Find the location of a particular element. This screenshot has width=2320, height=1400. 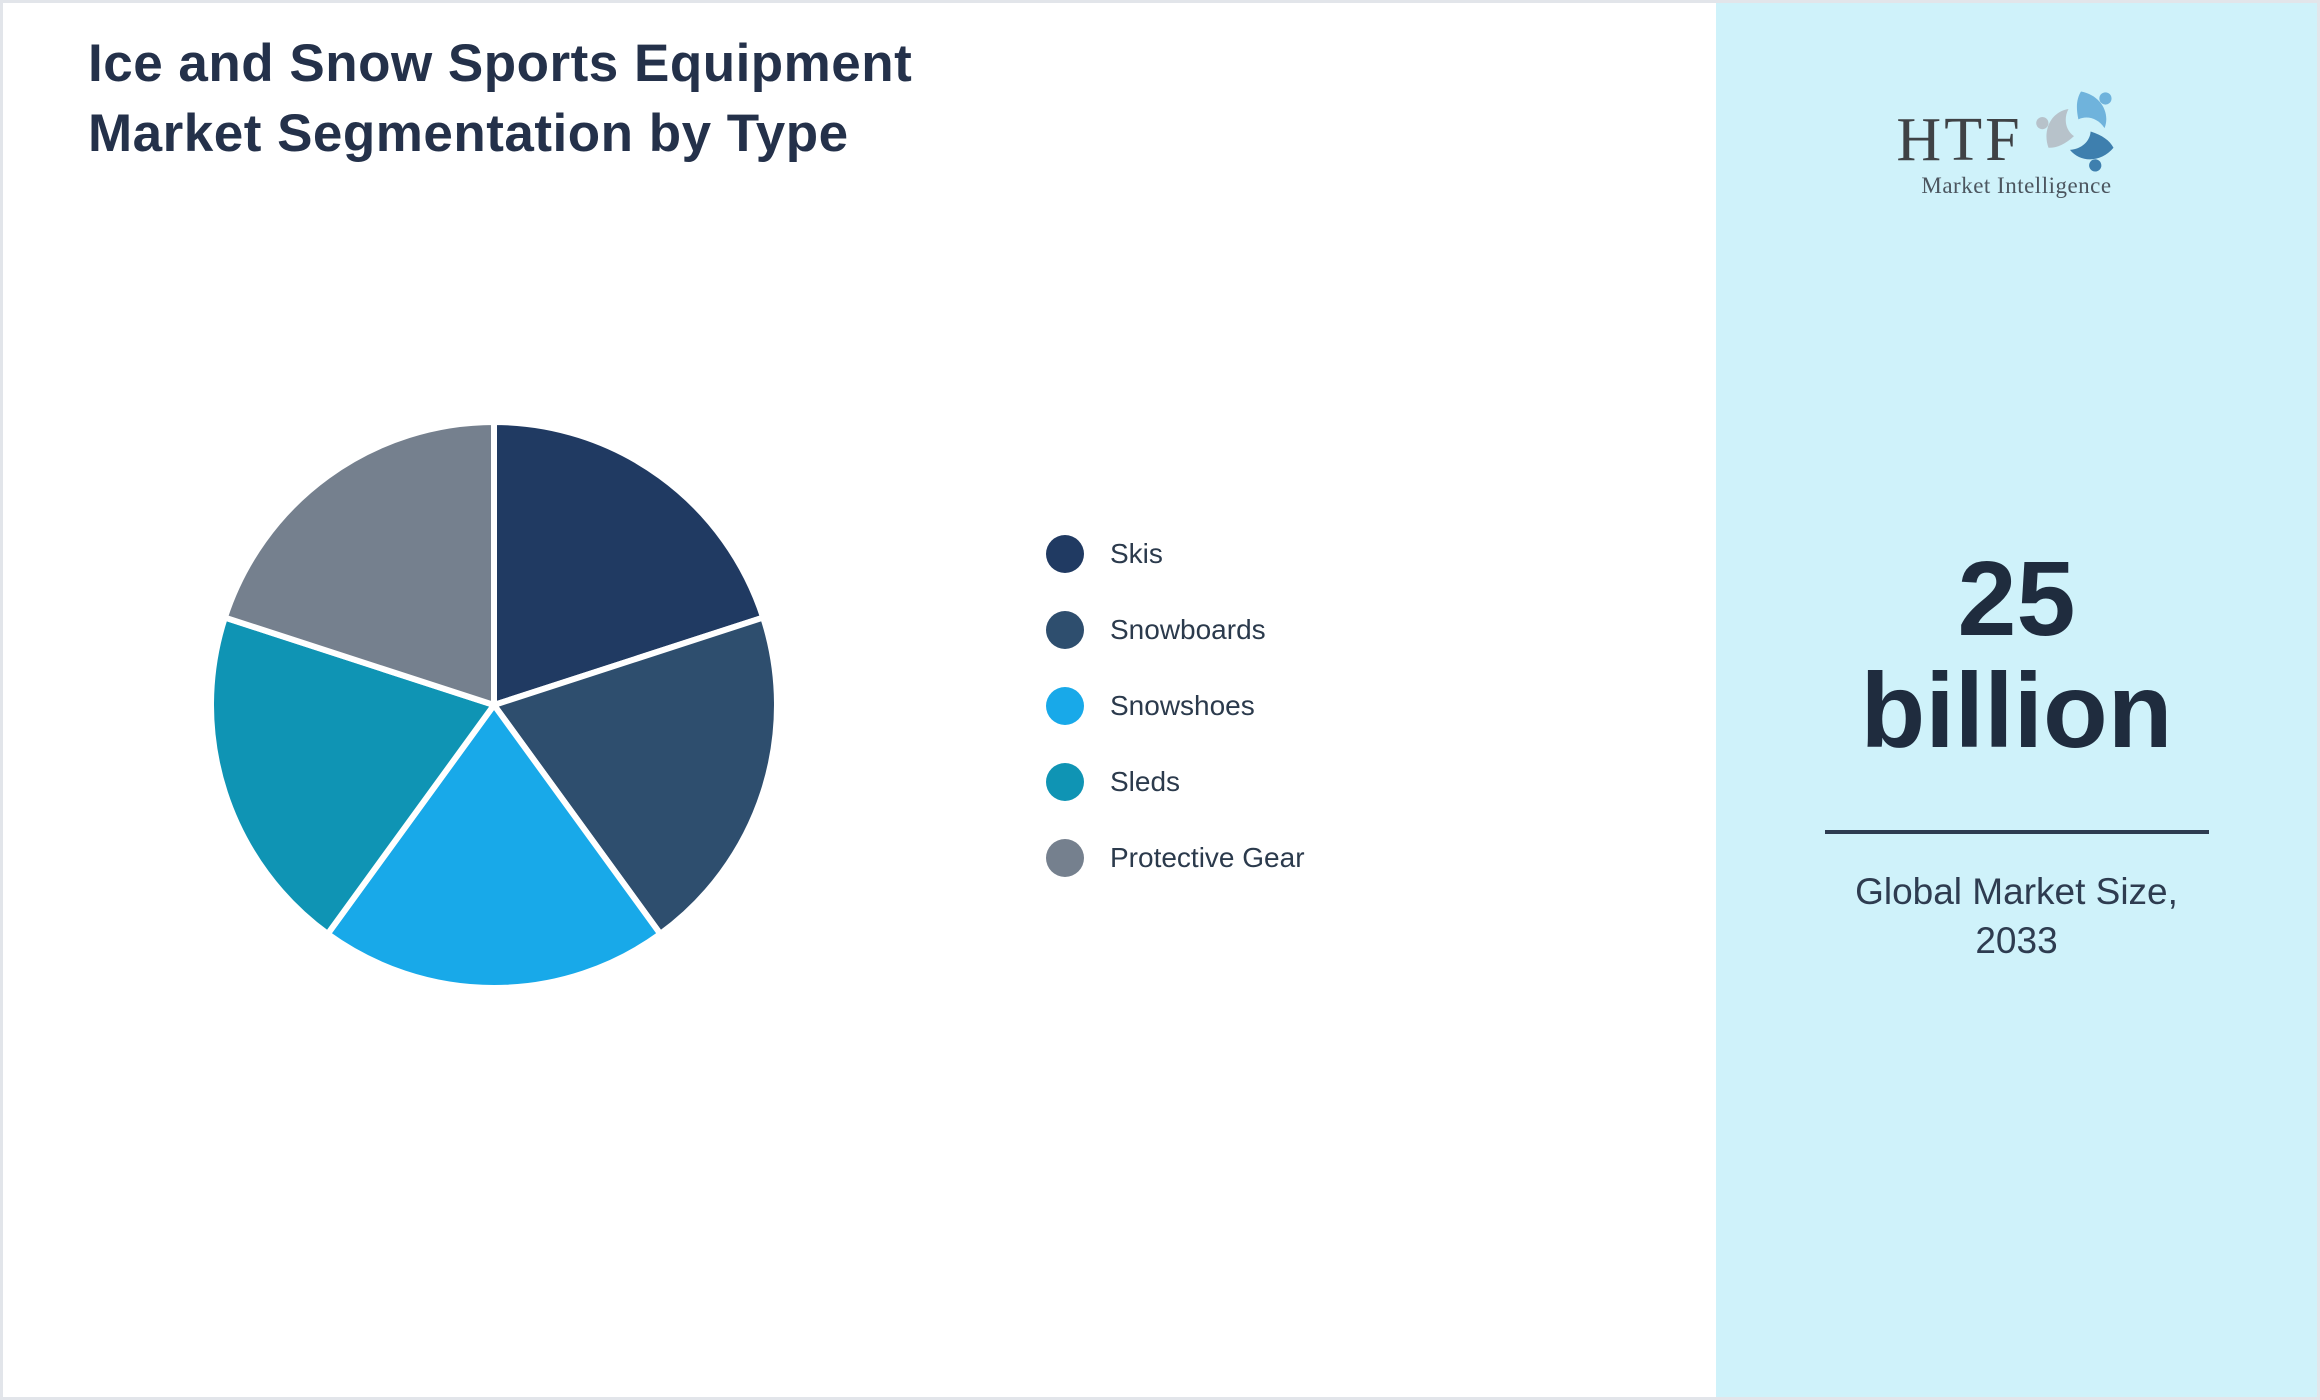

legend-item: Snowshoes is located at coordinates (1175, 706).